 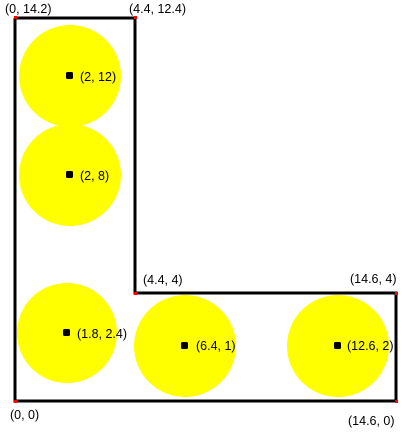 I want to click on vertex-marker-top-left, so click(x=15, y=17).